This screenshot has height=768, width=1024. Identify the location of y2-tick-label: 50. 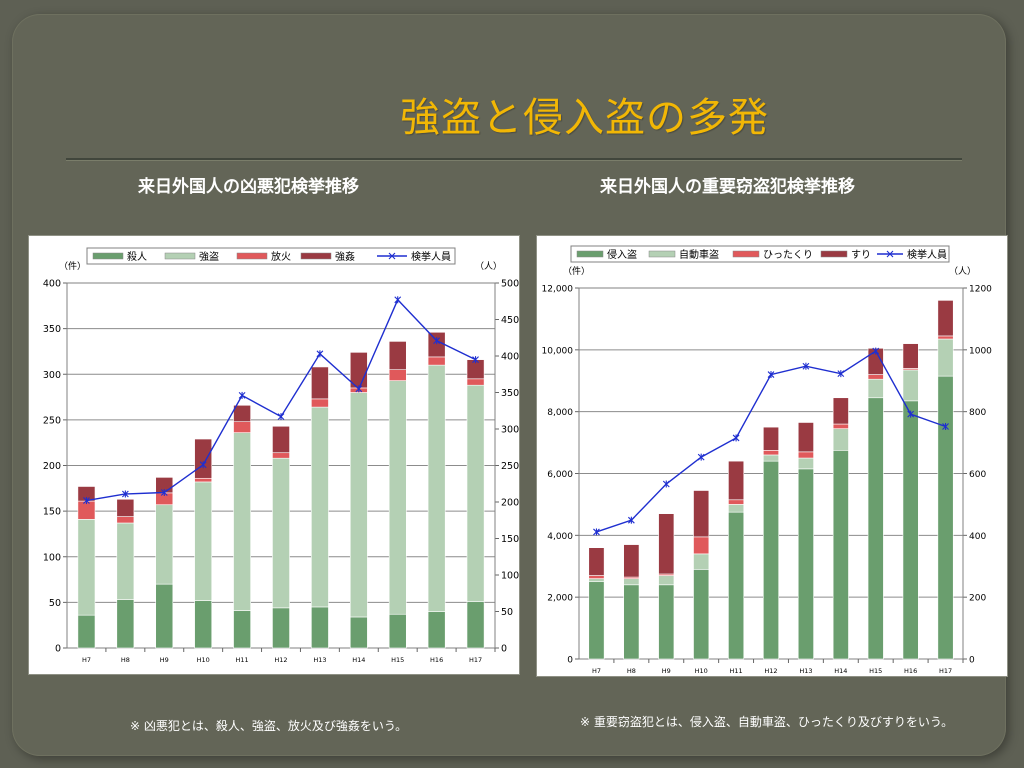
(507, 612).